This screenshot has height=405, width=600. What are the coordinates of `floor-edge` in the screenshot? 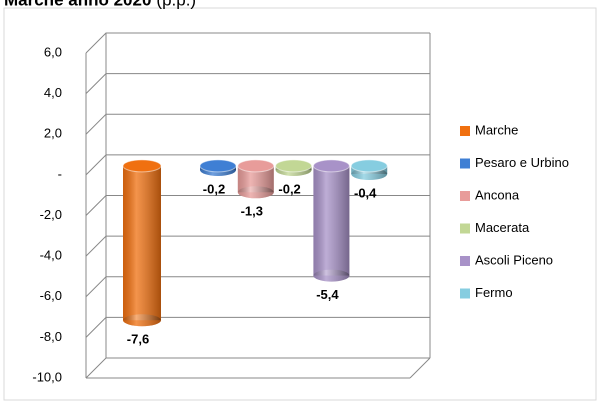 It's located at (420, 368).